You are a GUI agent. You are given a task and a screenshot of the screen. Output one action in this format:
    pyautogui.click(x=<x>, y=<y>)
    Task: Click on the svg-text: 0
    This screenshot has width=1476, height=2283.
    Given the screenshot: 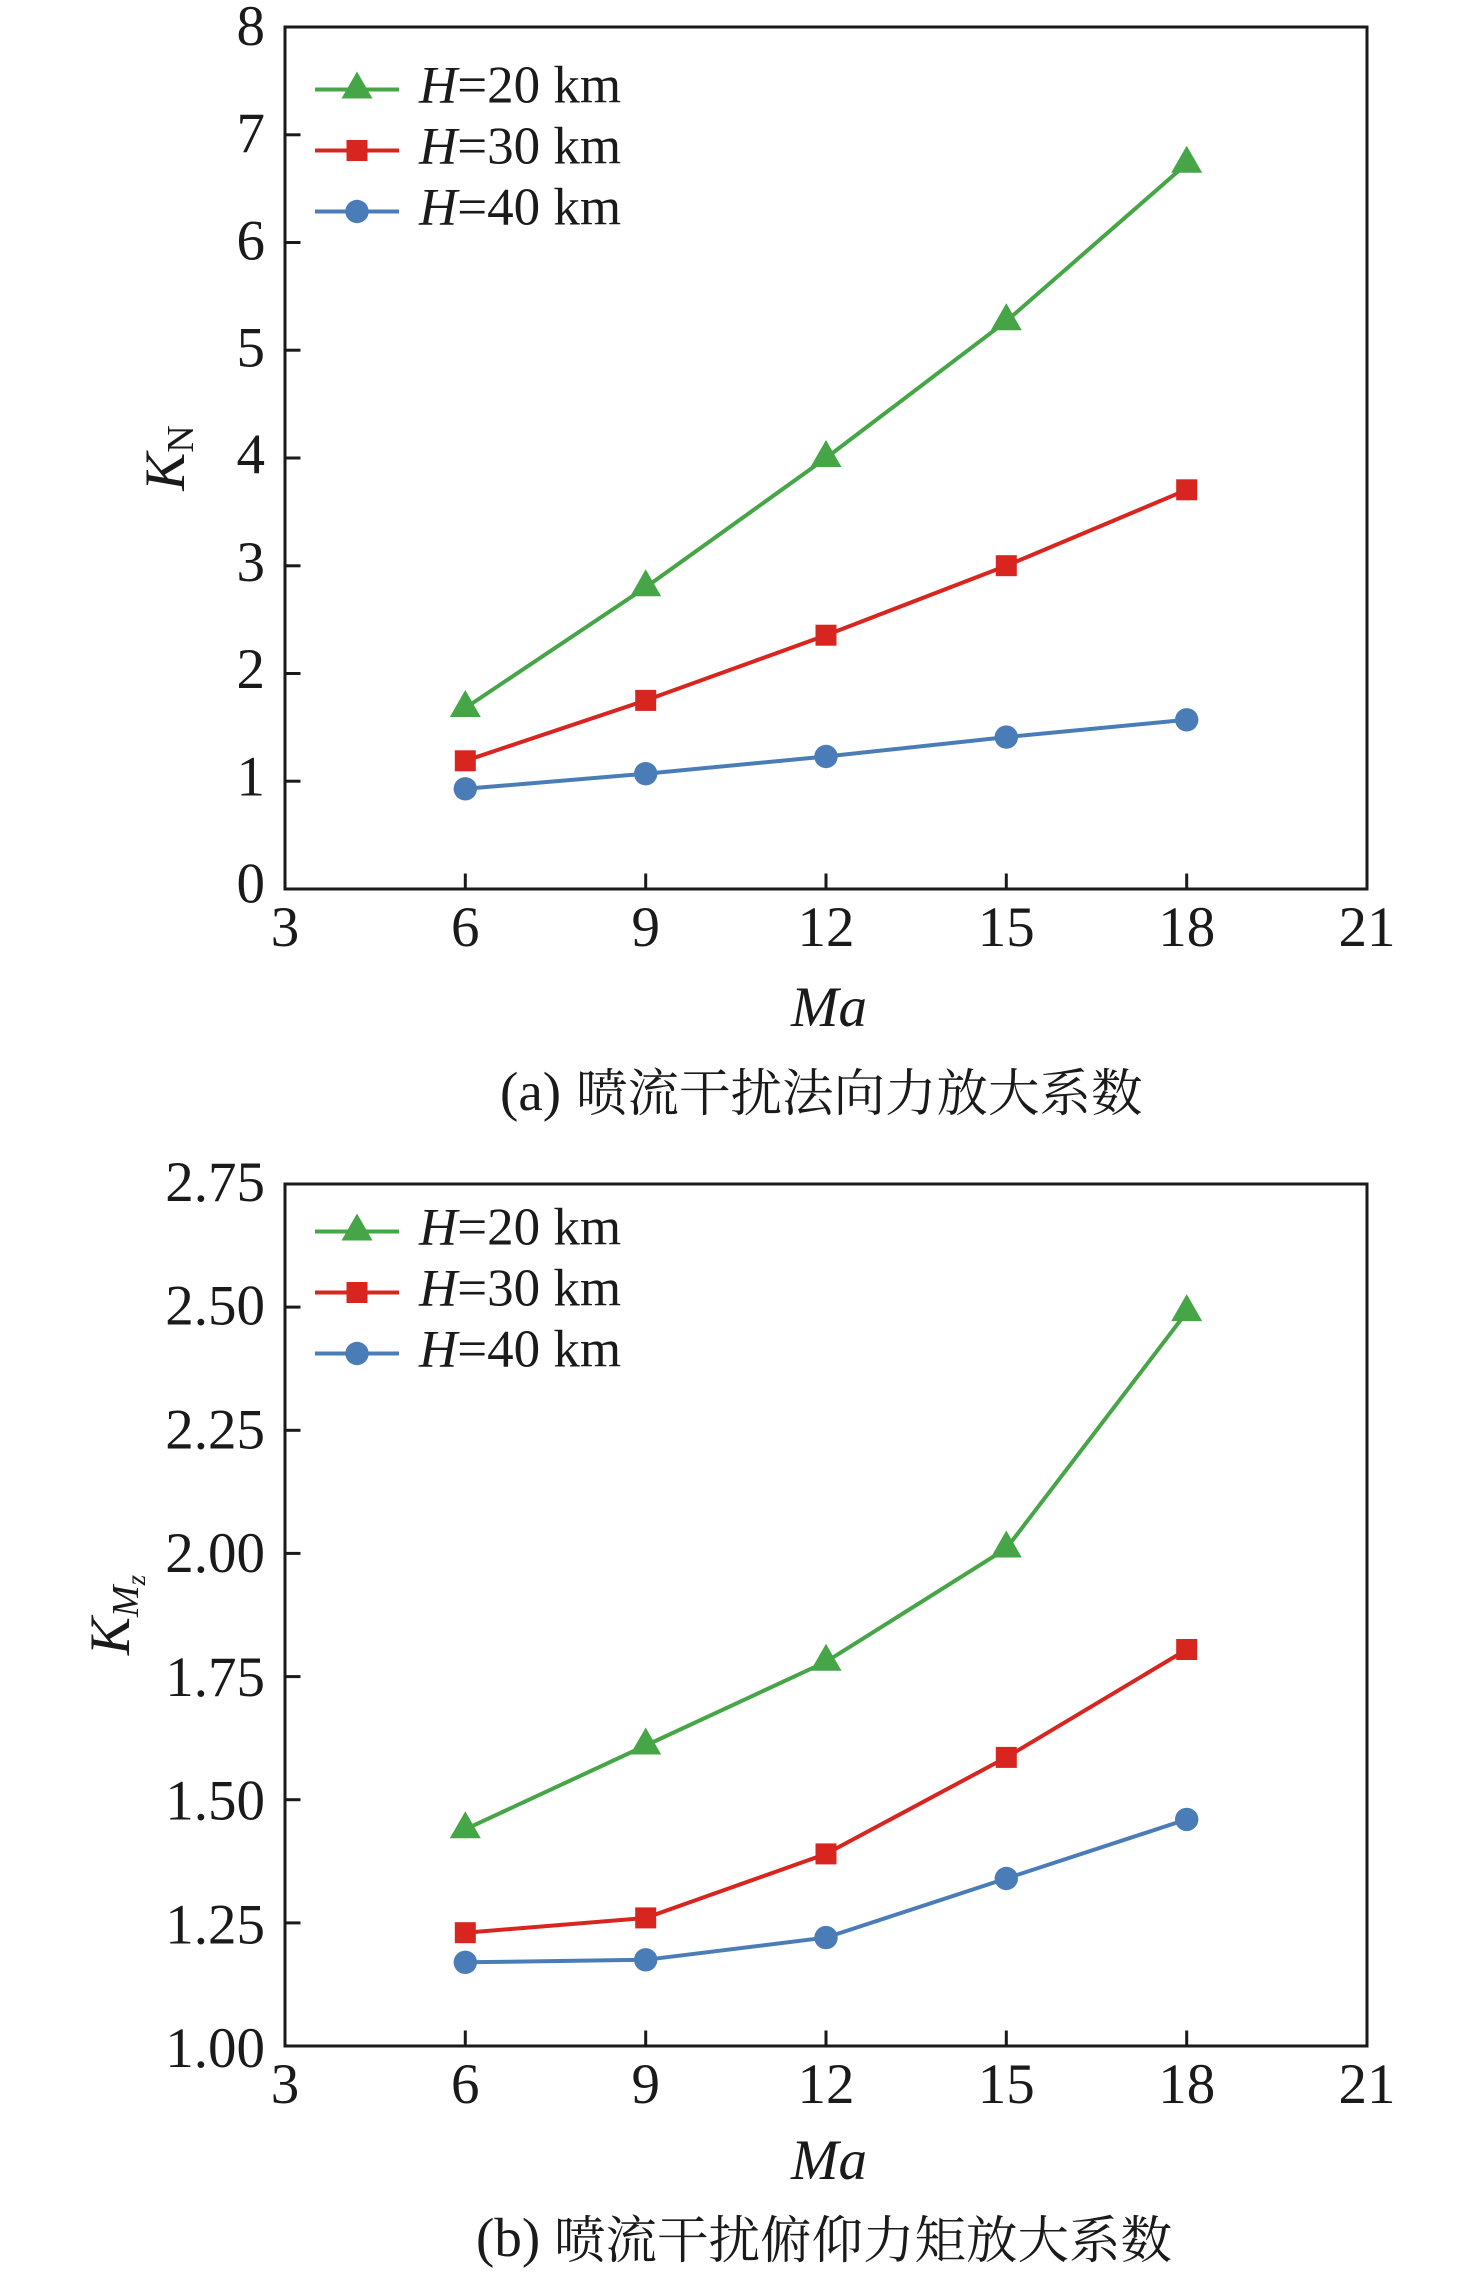 What is the action you would take?
    pyautogui.click(x=251, y=884)
    